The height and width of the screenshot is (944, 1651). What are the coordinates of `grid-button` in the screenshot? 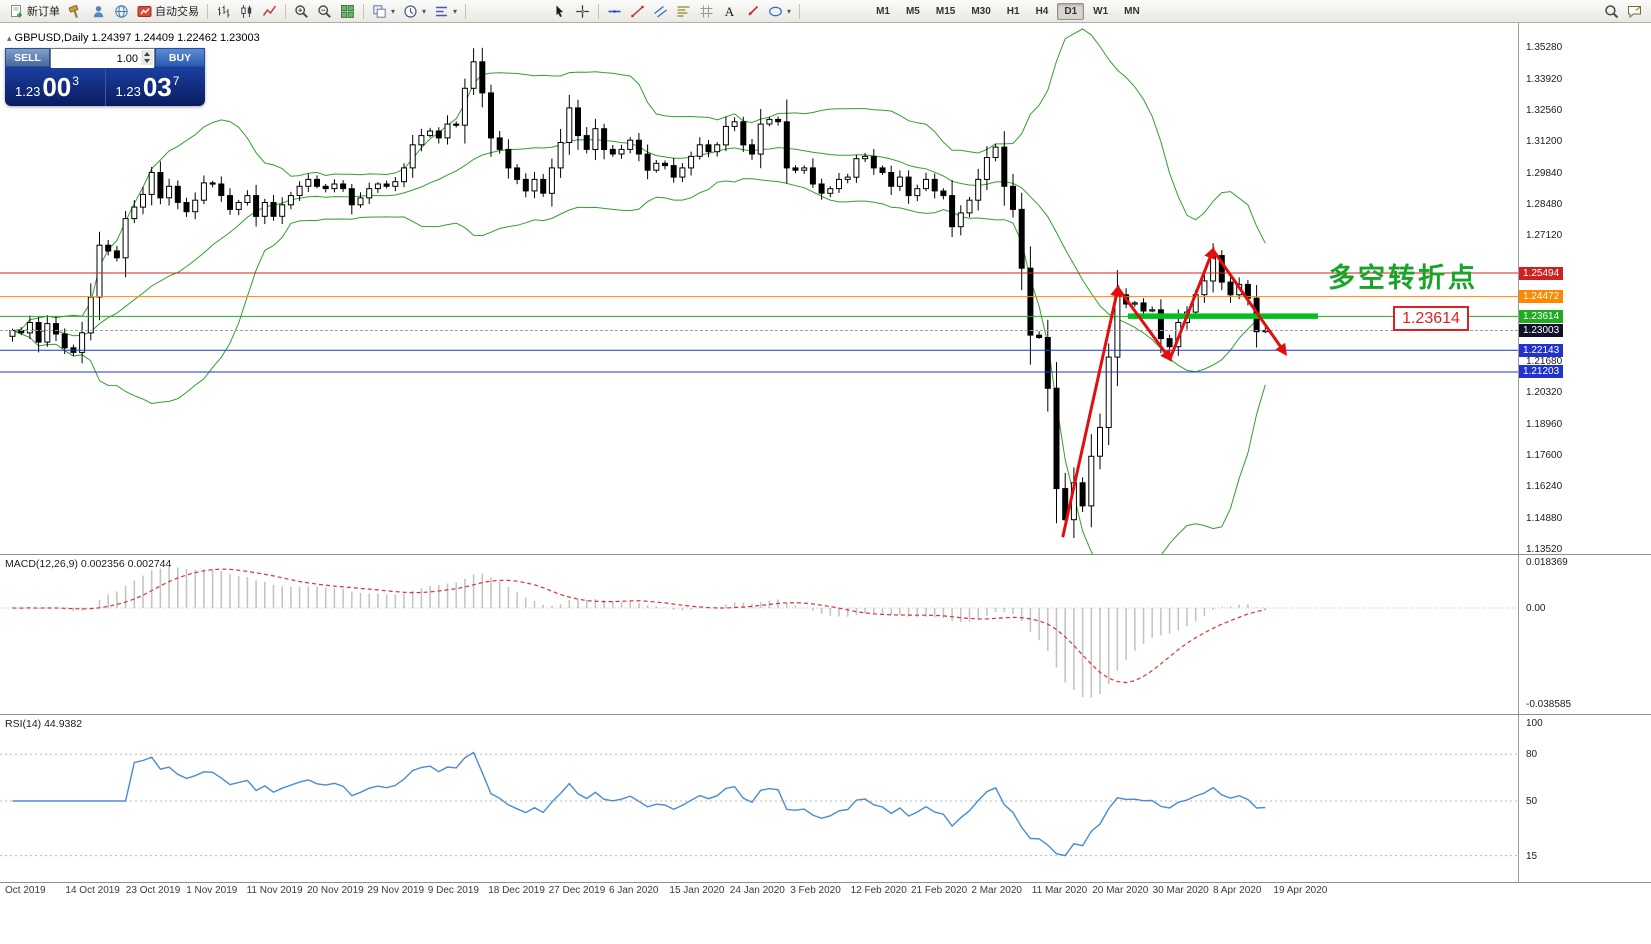 It's located at (706, 11).